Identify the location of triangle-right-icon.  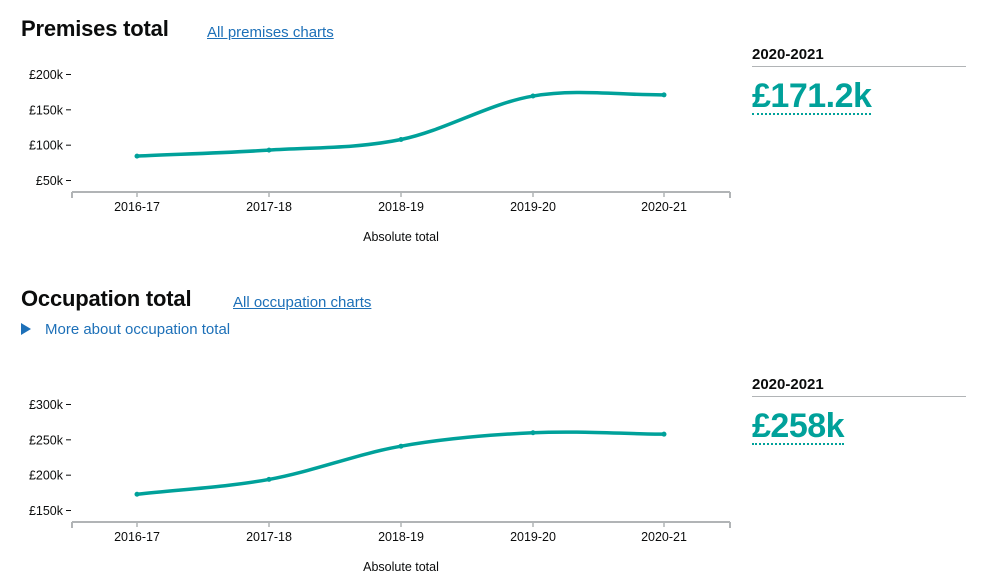
(26, 329).